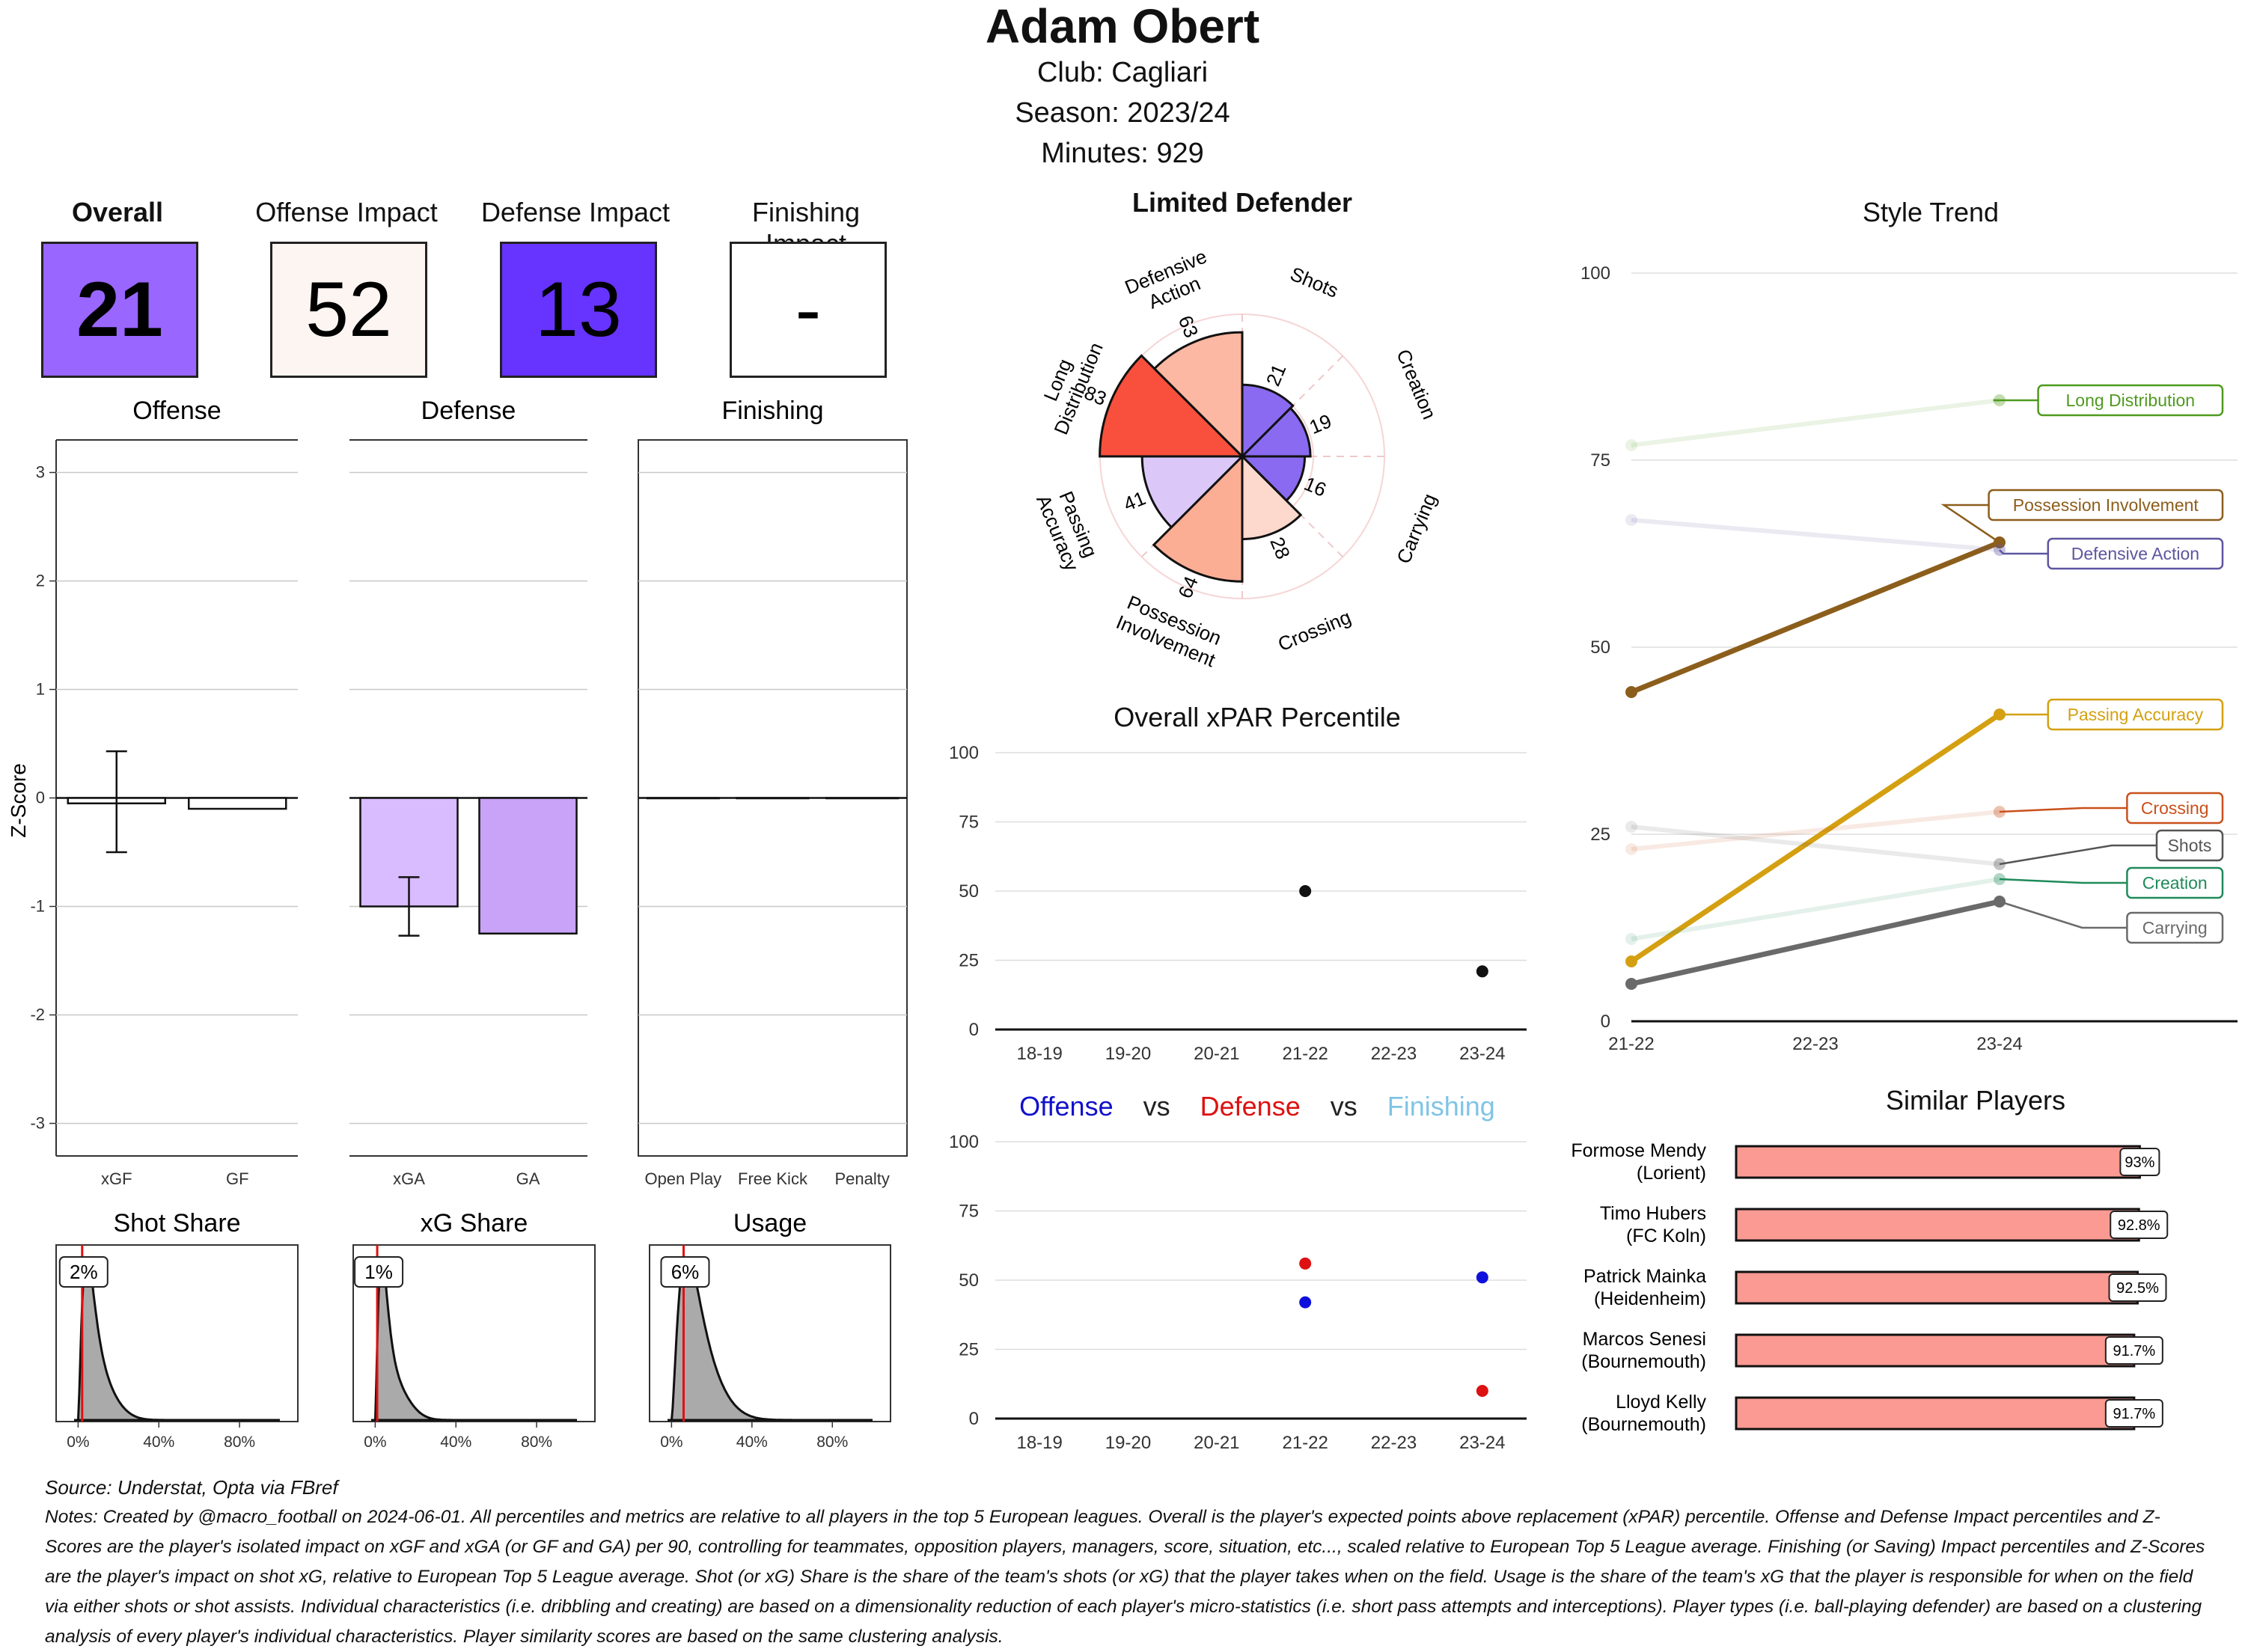 Image resolution: width=2245 pixels, height=1652 pixels. I want to click on zscore-y-tick: -1, so click(37, 906).